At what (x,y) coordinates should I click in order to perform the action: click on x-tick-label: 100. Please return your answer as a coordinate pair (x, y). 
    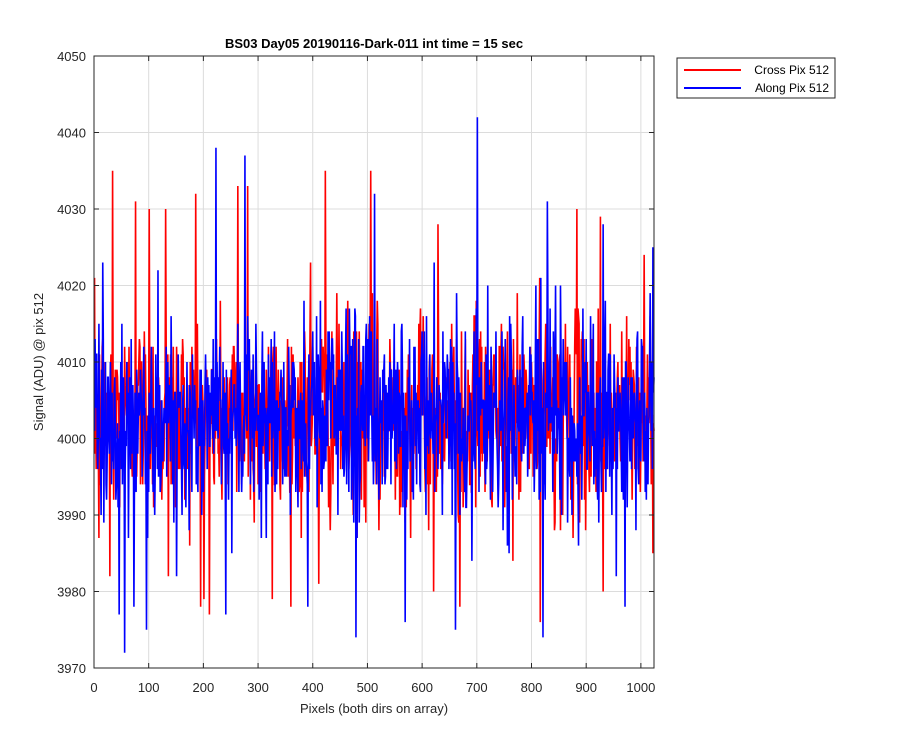
    Looking at the image, I should click on (149, 687).